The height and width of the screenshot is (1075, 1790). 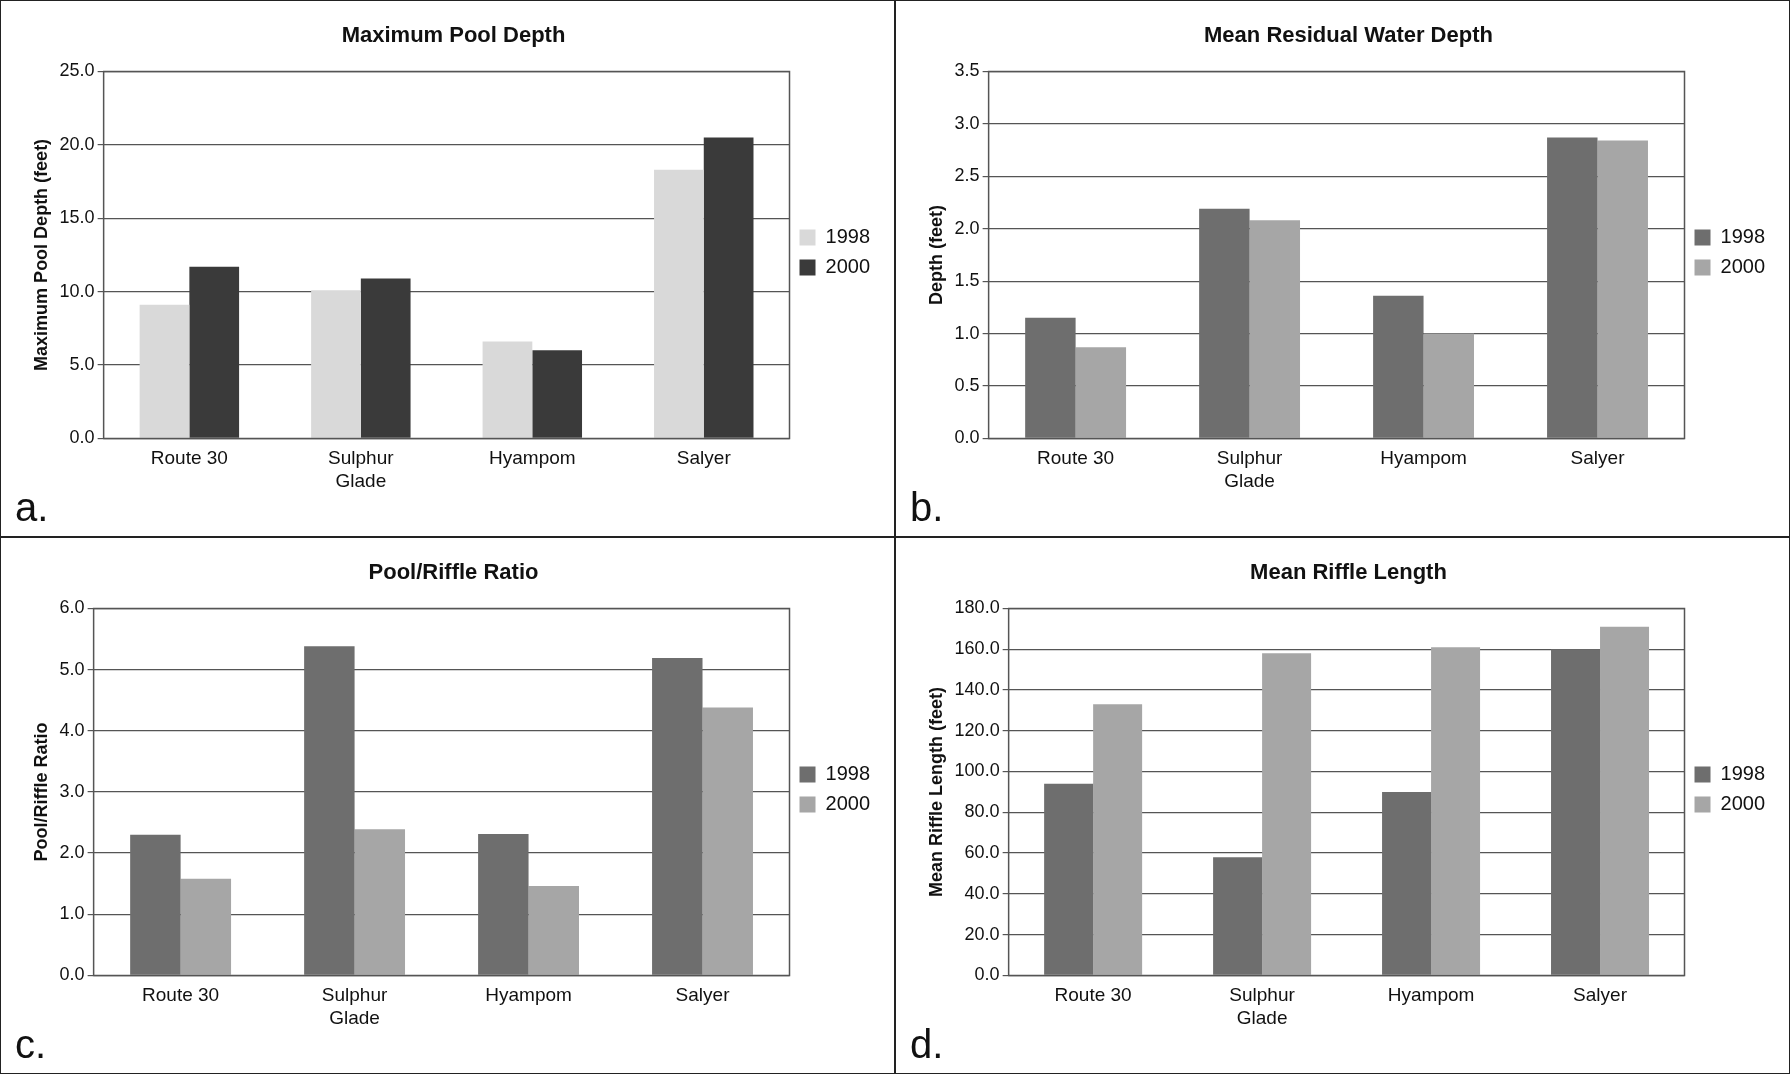 What do you see at coordinates (72, 607) in the screenshot?
I see `y-tick-label: 6.0` at bounding box center [72, 607].